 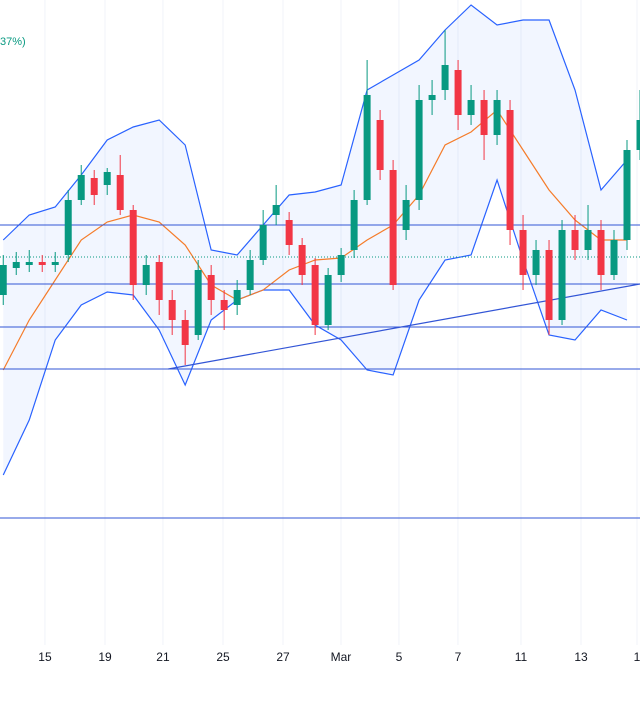 I want to click on x-tick-label: 5, so click(x=399, y=657).